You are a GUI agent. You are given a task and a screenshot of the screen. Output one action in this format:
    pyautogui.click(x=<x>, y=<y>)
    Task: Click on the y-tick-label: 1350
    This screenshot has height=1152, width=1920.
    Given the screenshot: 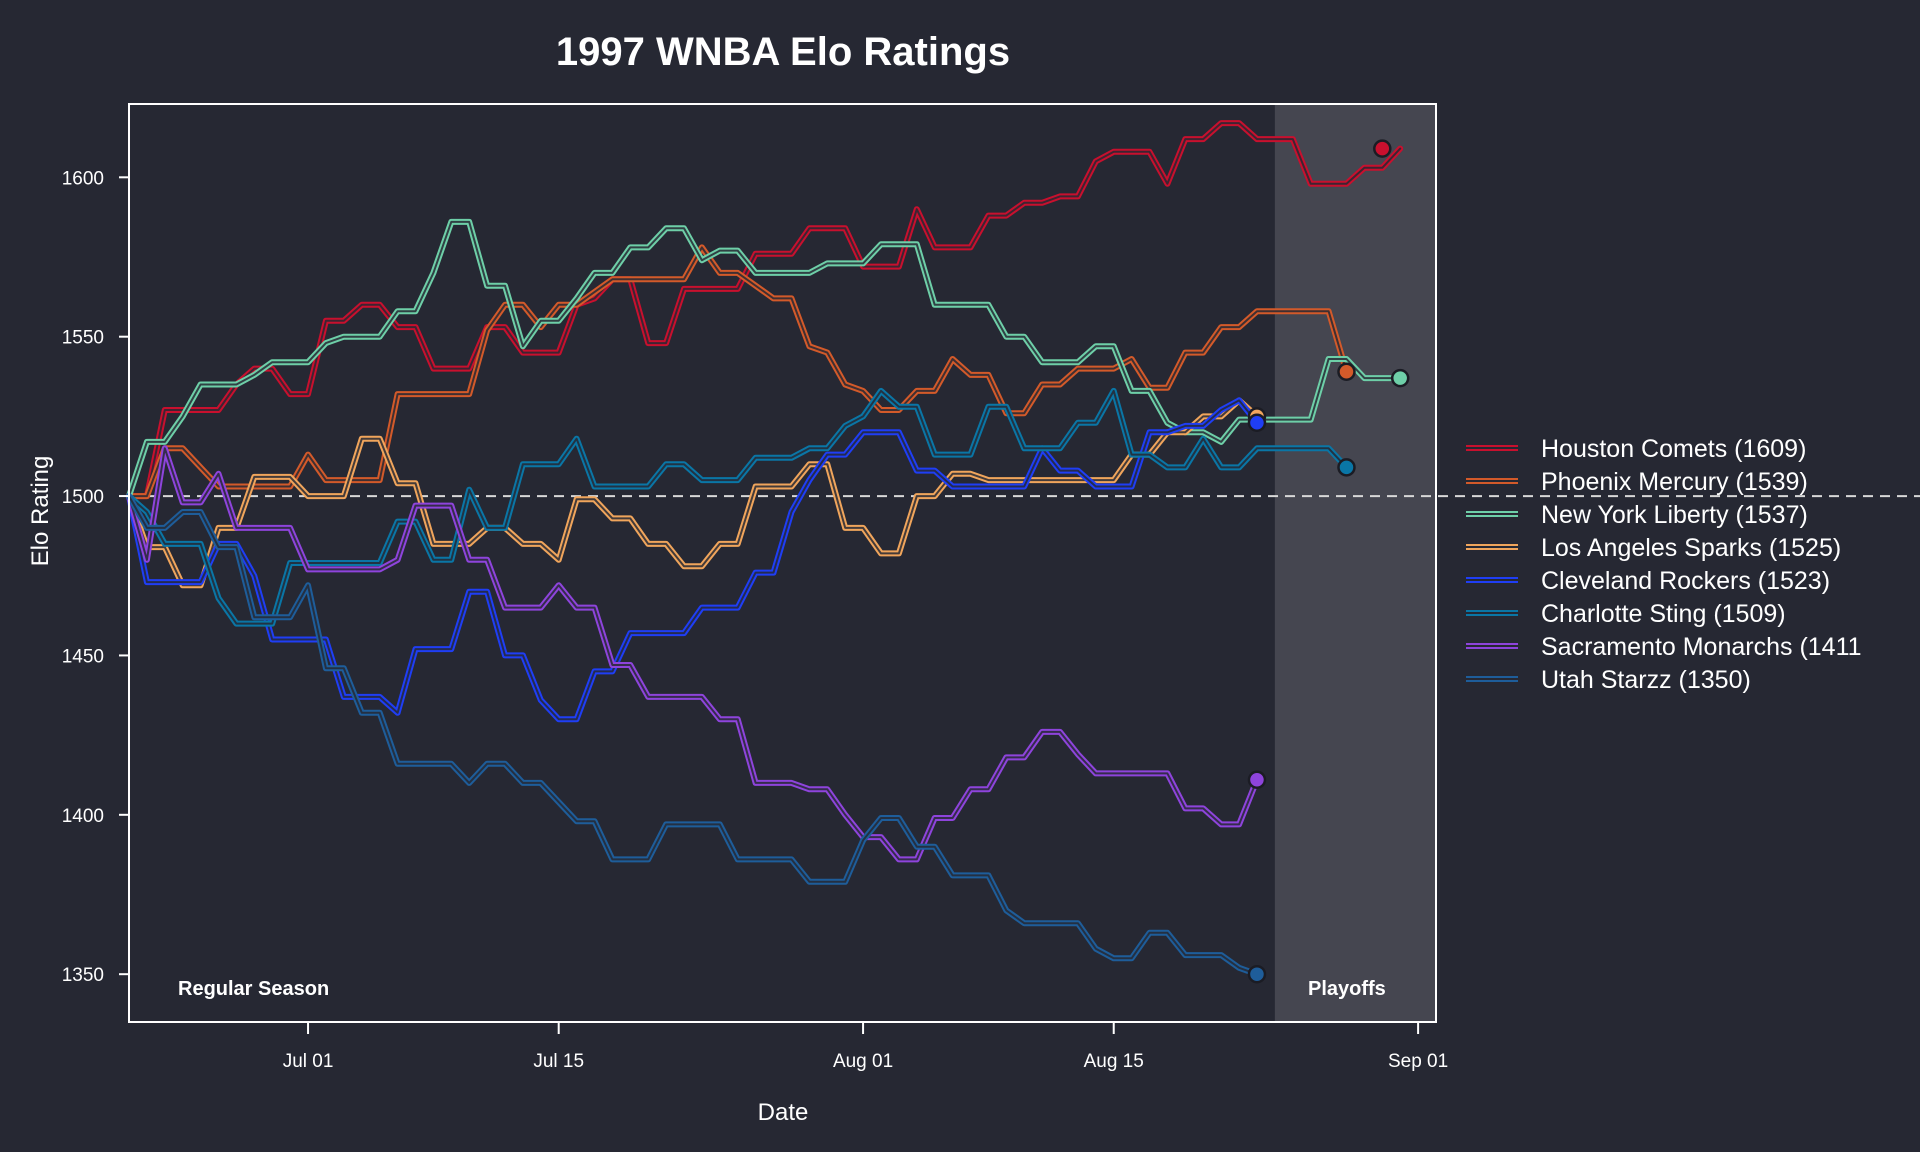 What is the action you would take?
    pyautogui.click(x=83, y=975)
    